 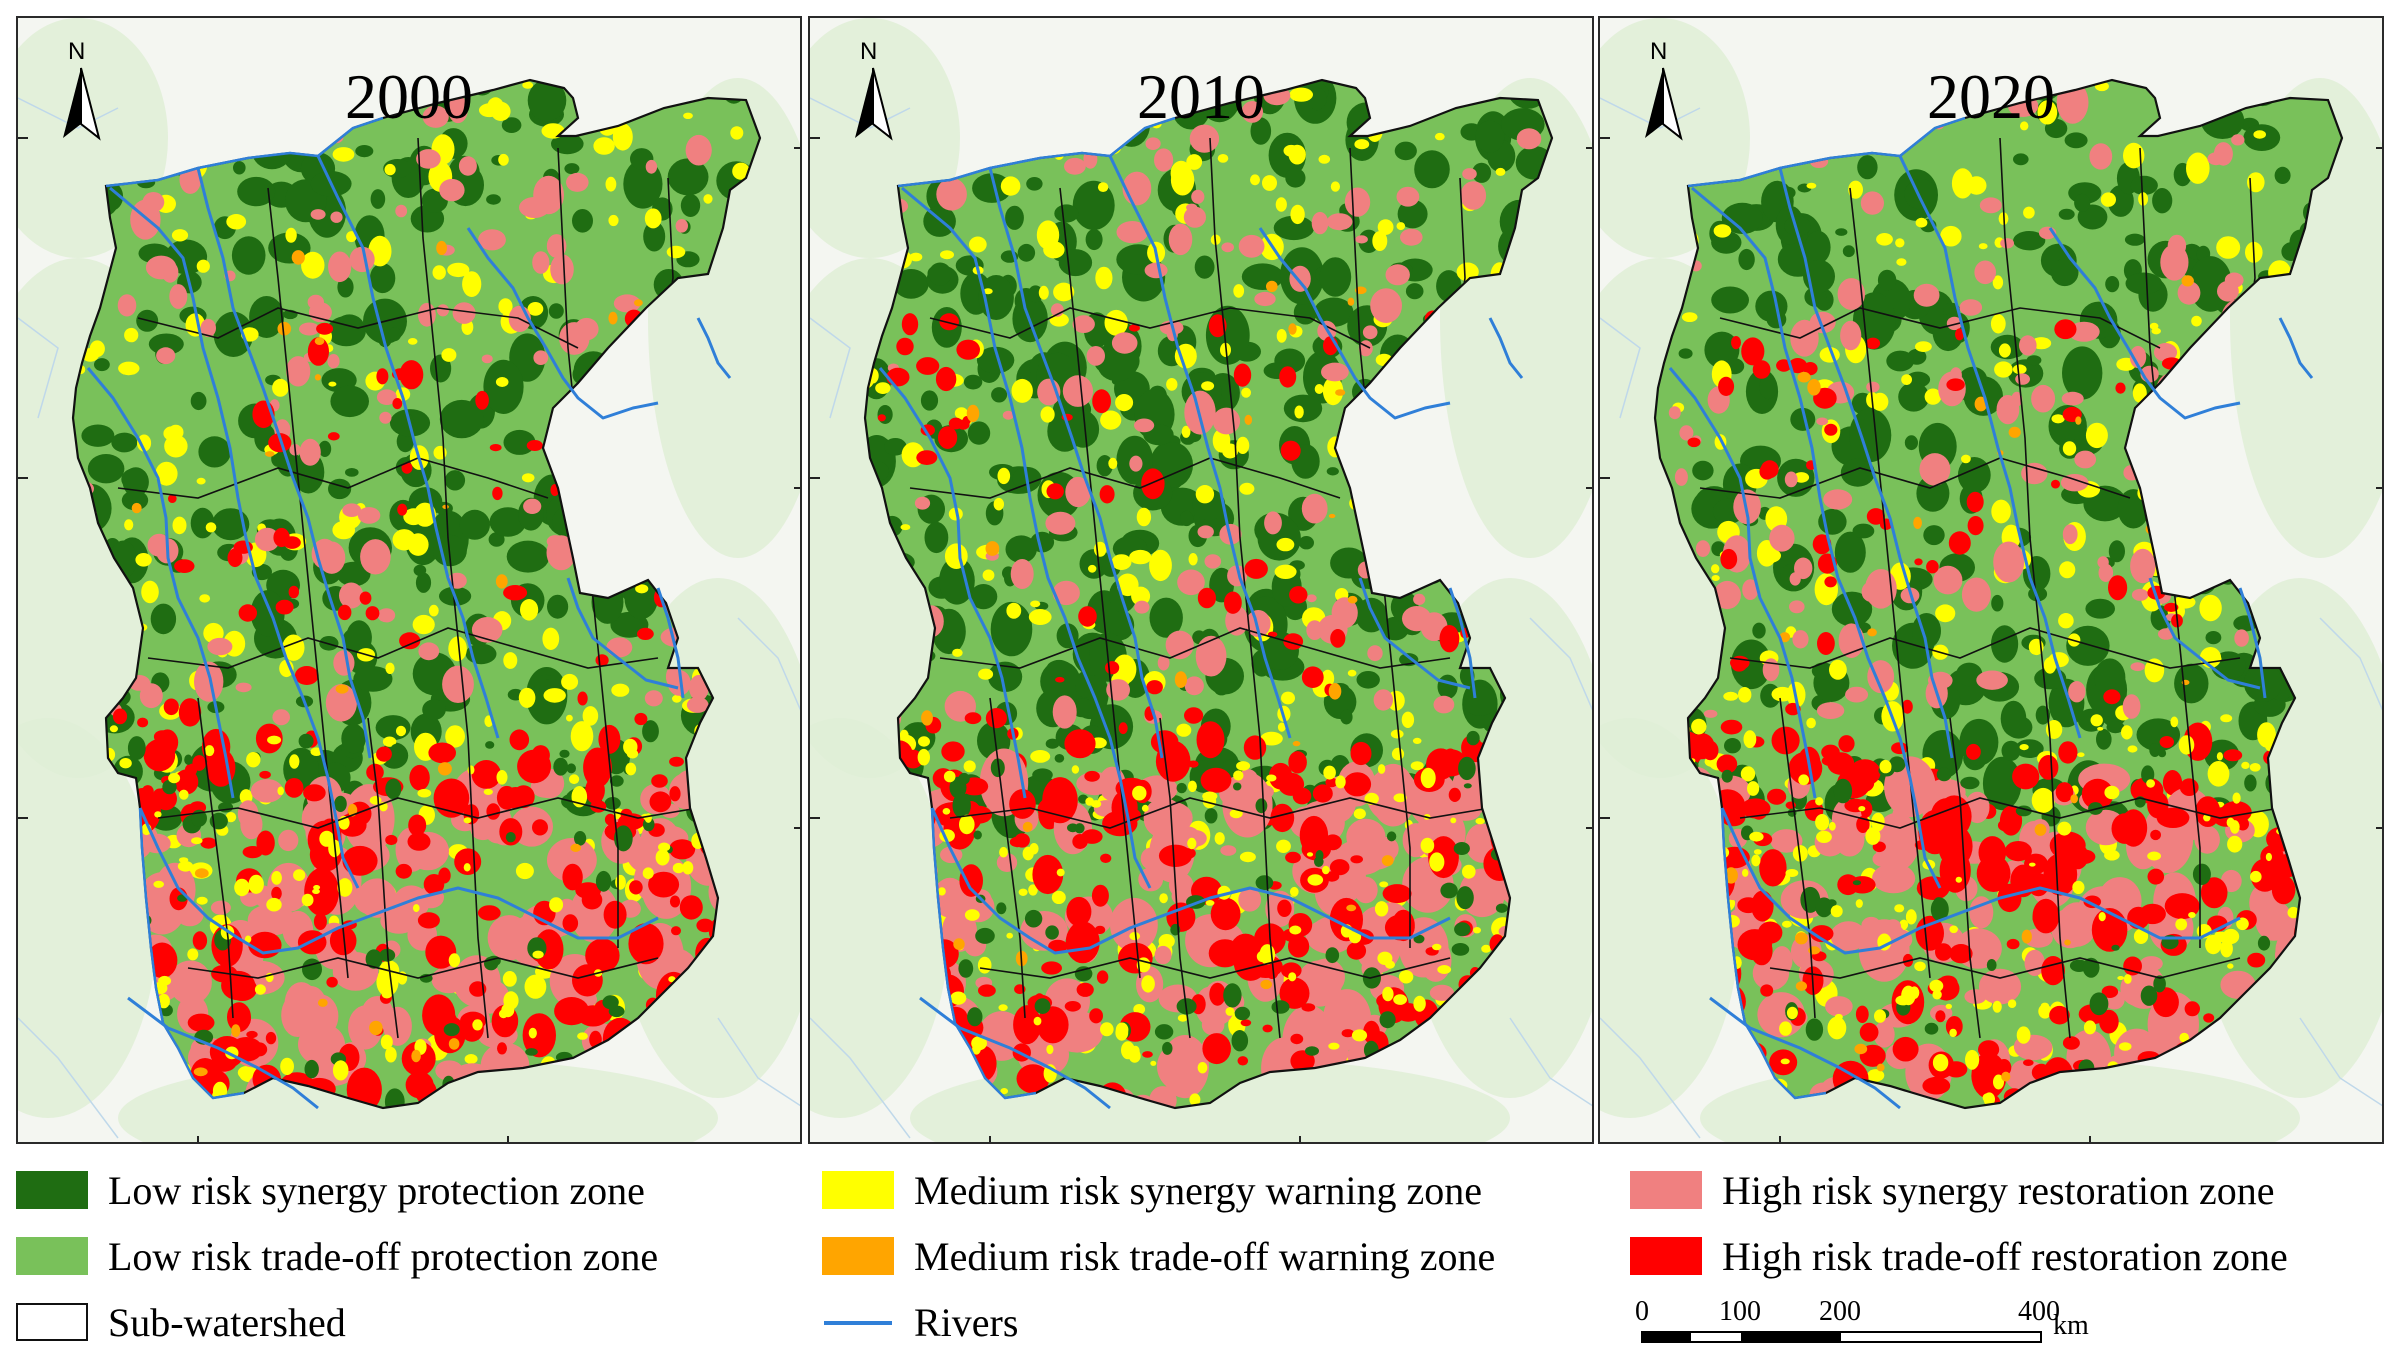 I want to click on legend-item-high-synergy: High risk synergy restoration zone, so click(x=1952, y=1190).